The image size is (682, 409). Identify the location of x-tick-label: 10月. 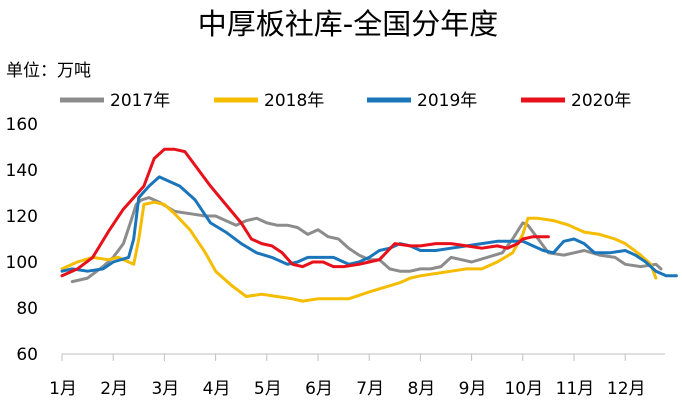
(523, 389).